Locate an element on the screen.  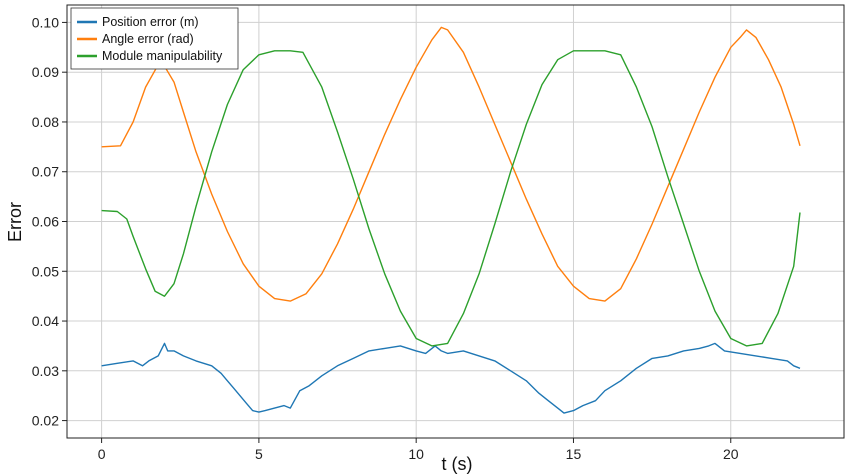
y-axis-ticks: 0.02 0.03 0.04 0.05 0.06 0.07 0.08 0.09 0.10 is located at coordinates (49, 221).